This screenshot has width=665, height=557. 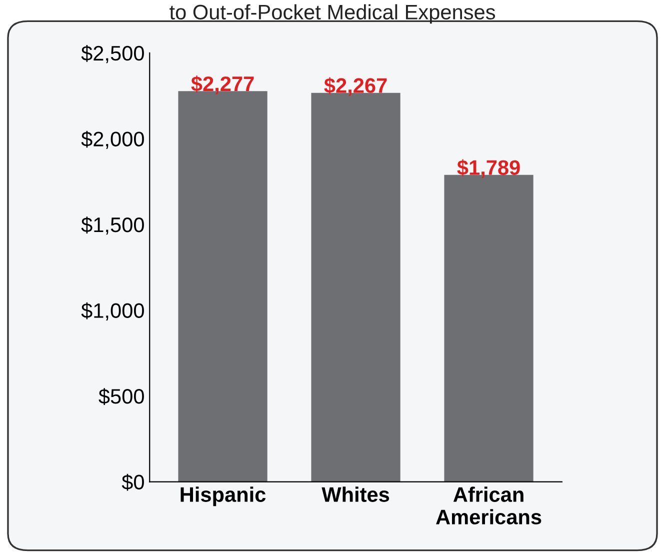 What do you see at coordinates (112, 54) in the screenshot?
I see `y-tick-label: $2,500` at bounding box center [112, 54].